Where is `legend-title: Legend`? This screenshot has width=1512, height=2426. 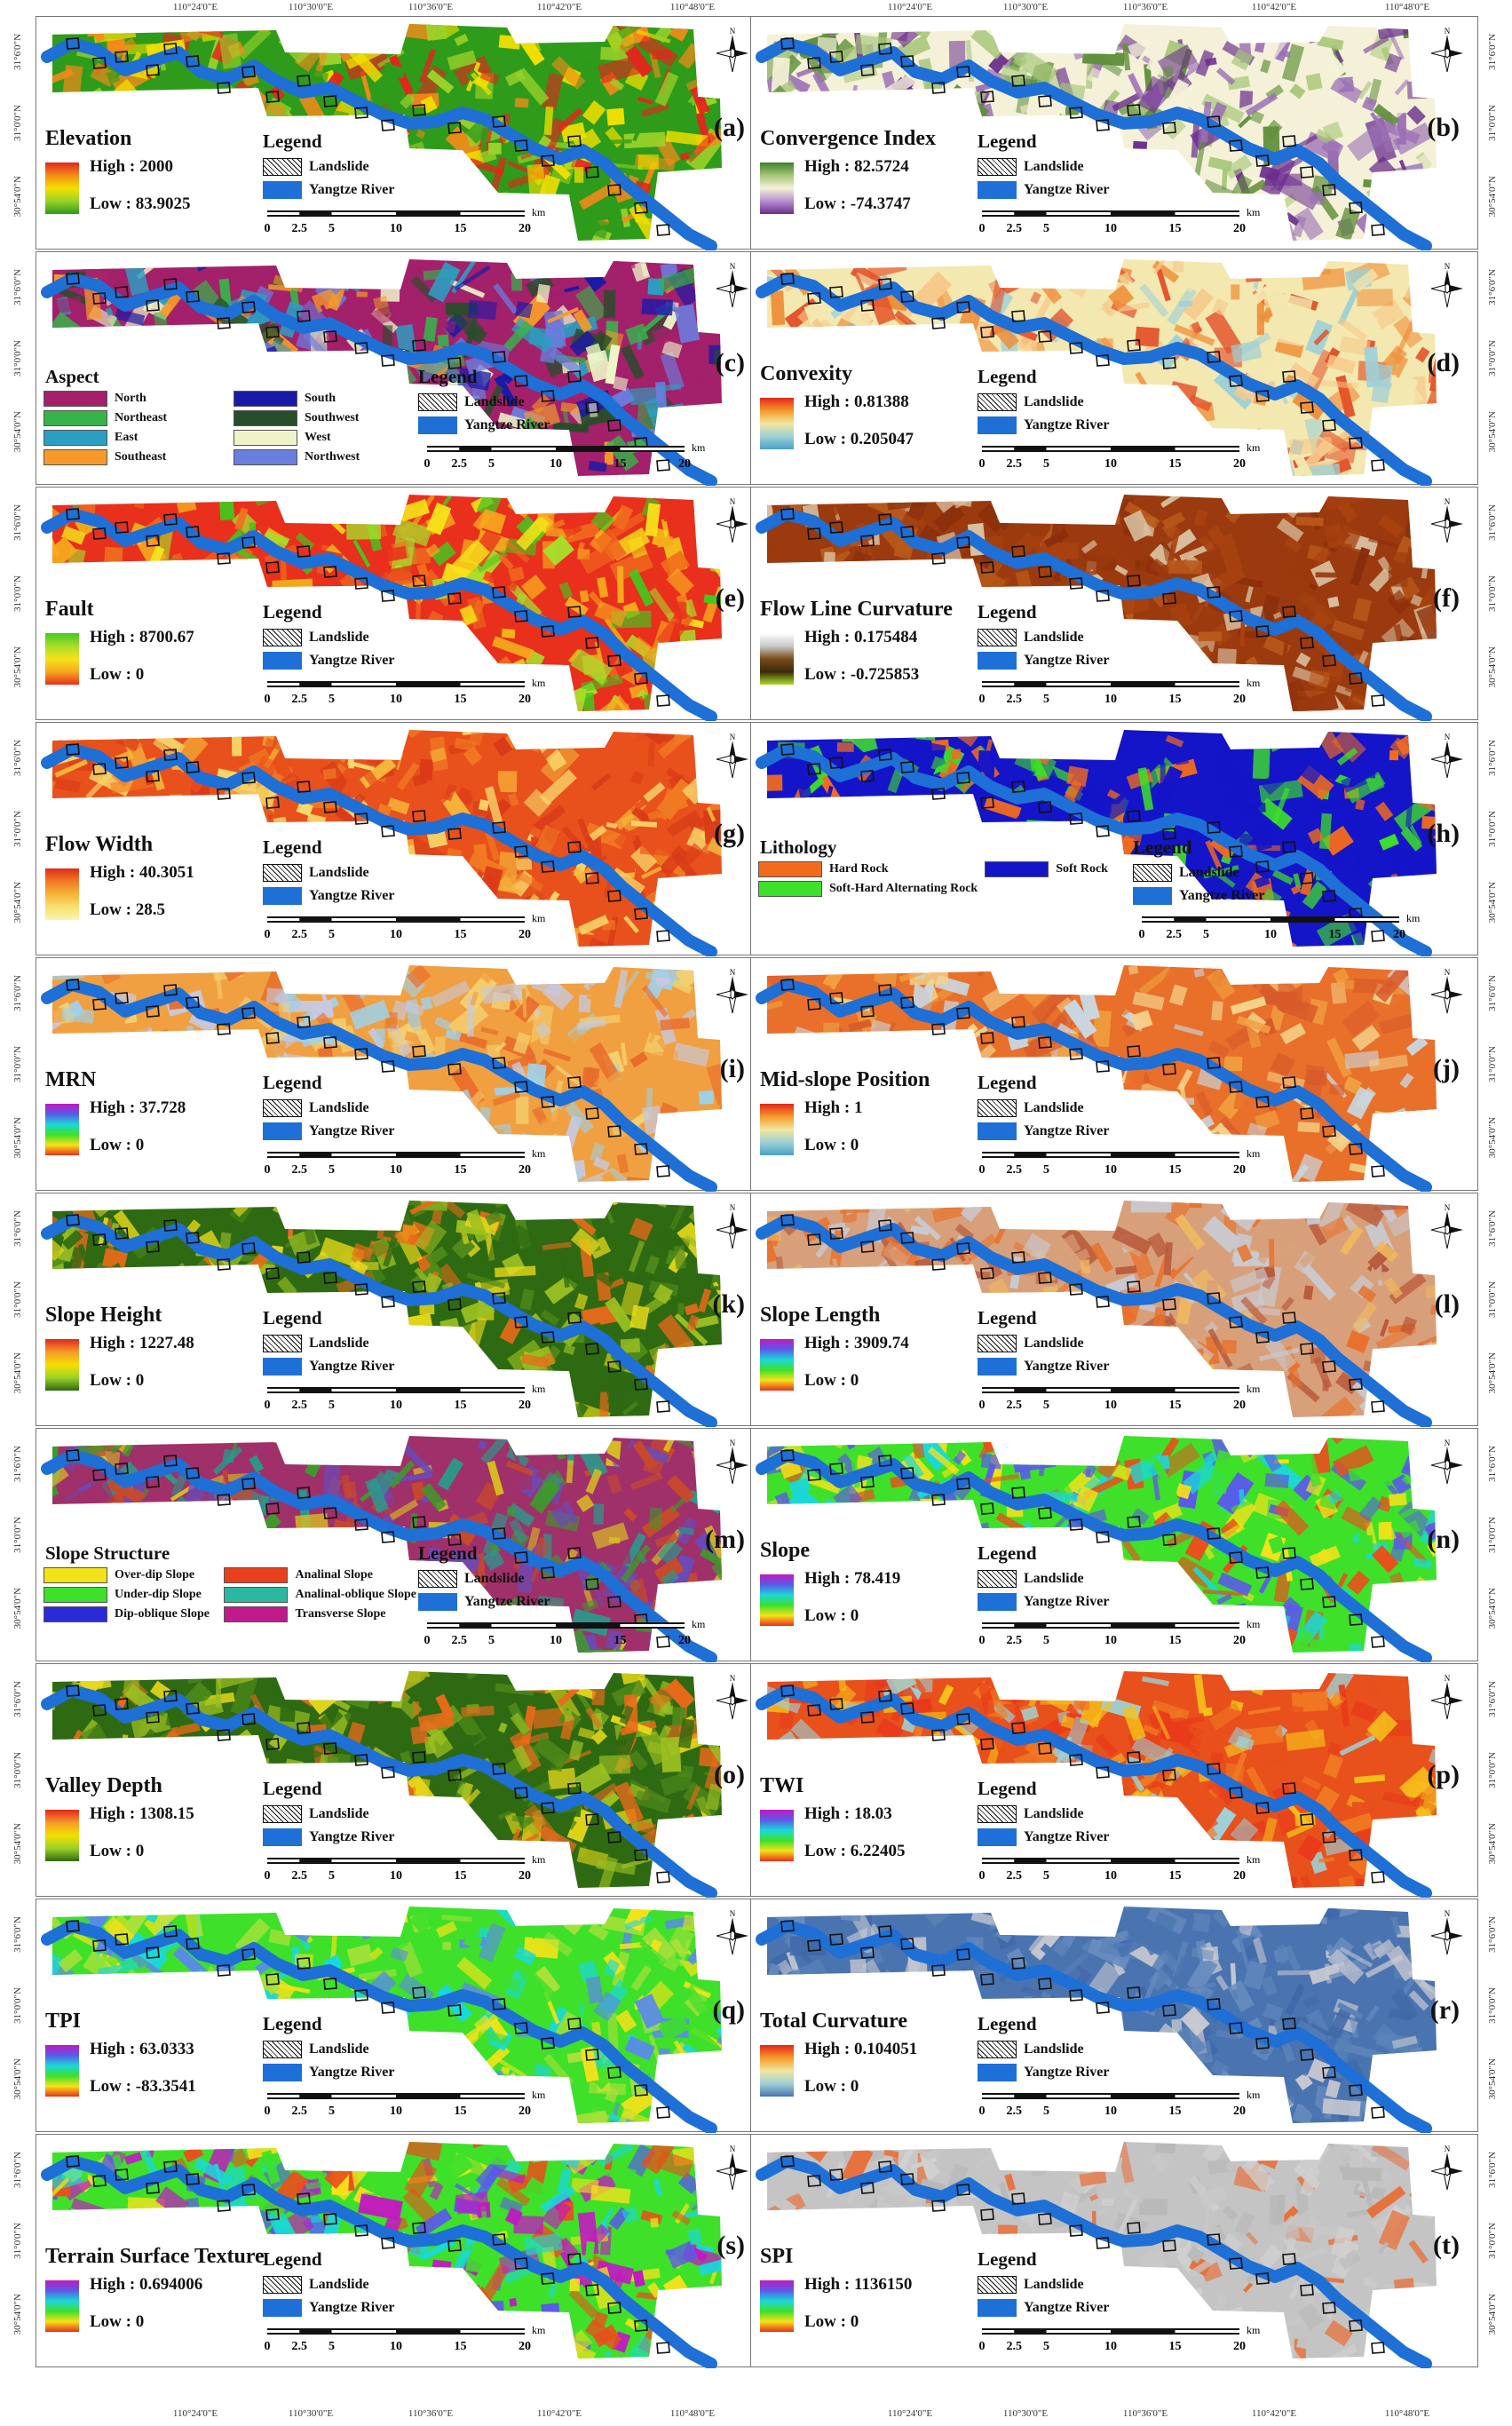
legend-title: Legend is located at coordinates (1008, 2023).